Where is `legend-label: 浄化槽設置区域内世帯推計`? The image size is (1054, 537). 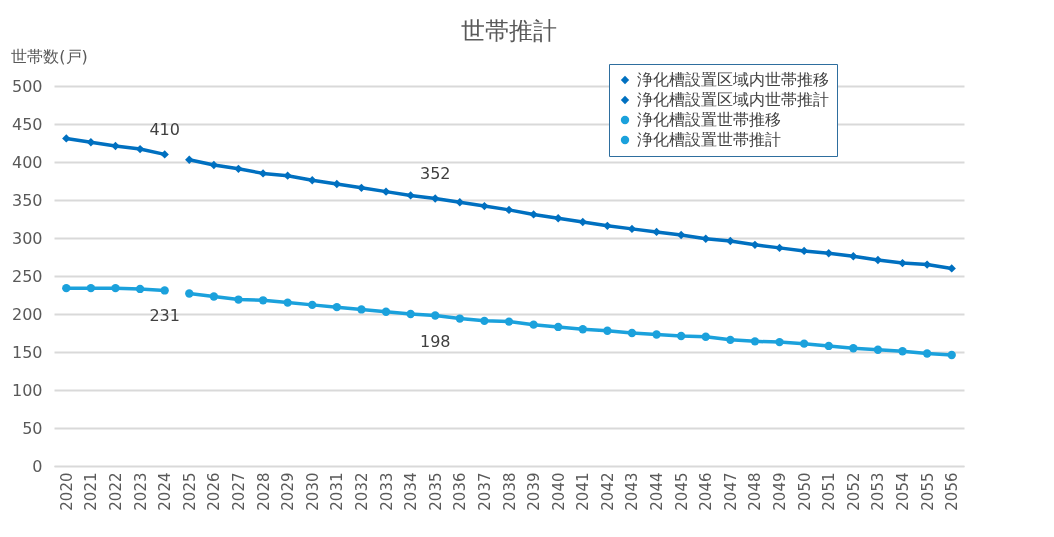 legend-label: 浄化槽設置区域内世帯推計 is located at coordinates (733, 99).